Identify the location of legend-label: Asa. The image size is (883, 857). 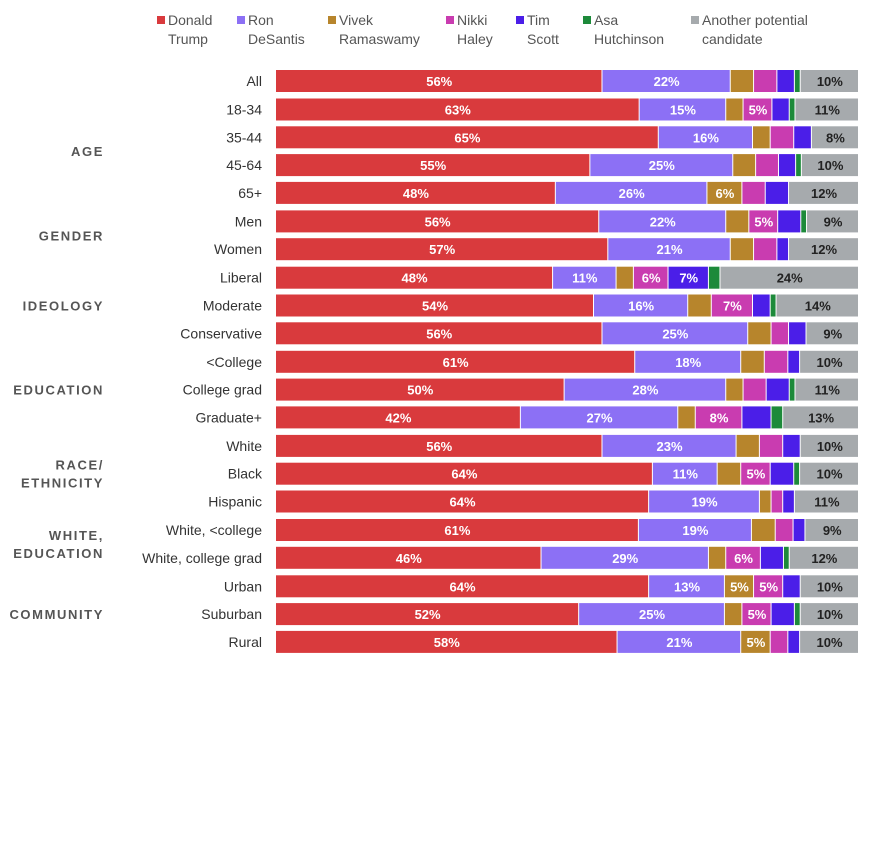
(606, 20).